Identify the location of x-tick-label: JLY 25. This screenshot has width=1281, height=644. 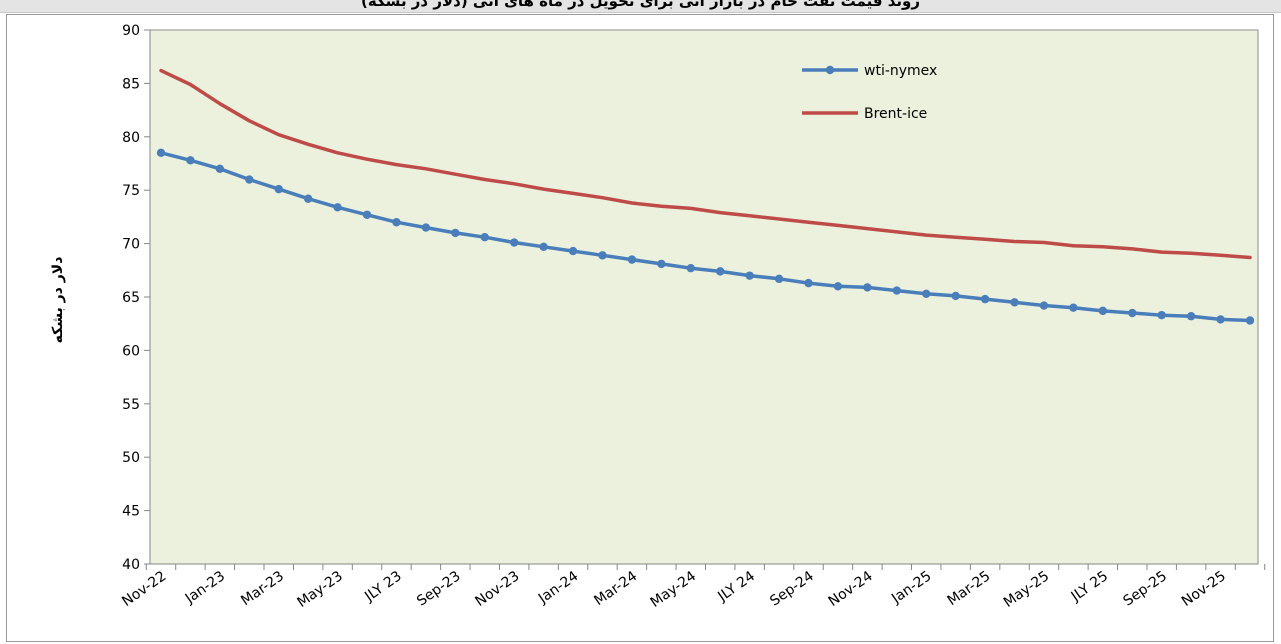
(1089, 586).